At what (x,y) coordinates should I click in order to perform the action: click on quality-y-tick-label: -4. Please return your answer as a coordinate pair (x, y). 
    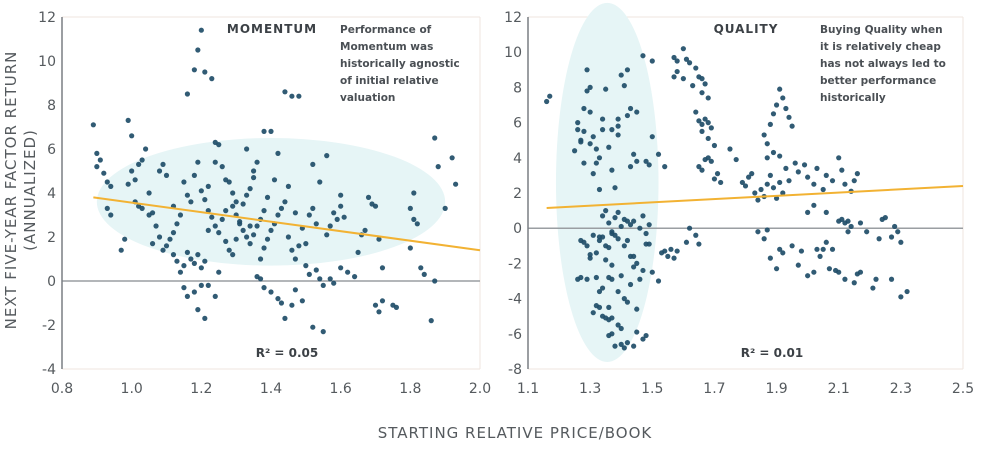
    Looking at the image, I should click on (515, 300).